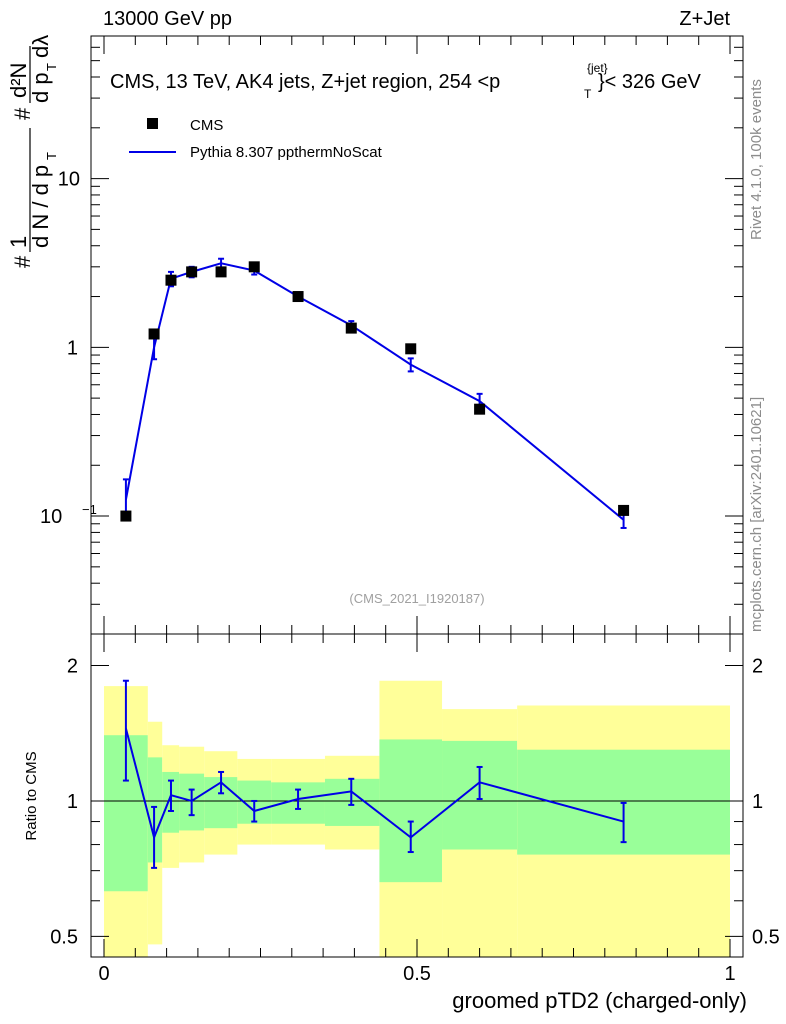 The height and width of the screenshot is (1024, 786). I want to click on plot-title-sup: {jet}, so click(597, 68).